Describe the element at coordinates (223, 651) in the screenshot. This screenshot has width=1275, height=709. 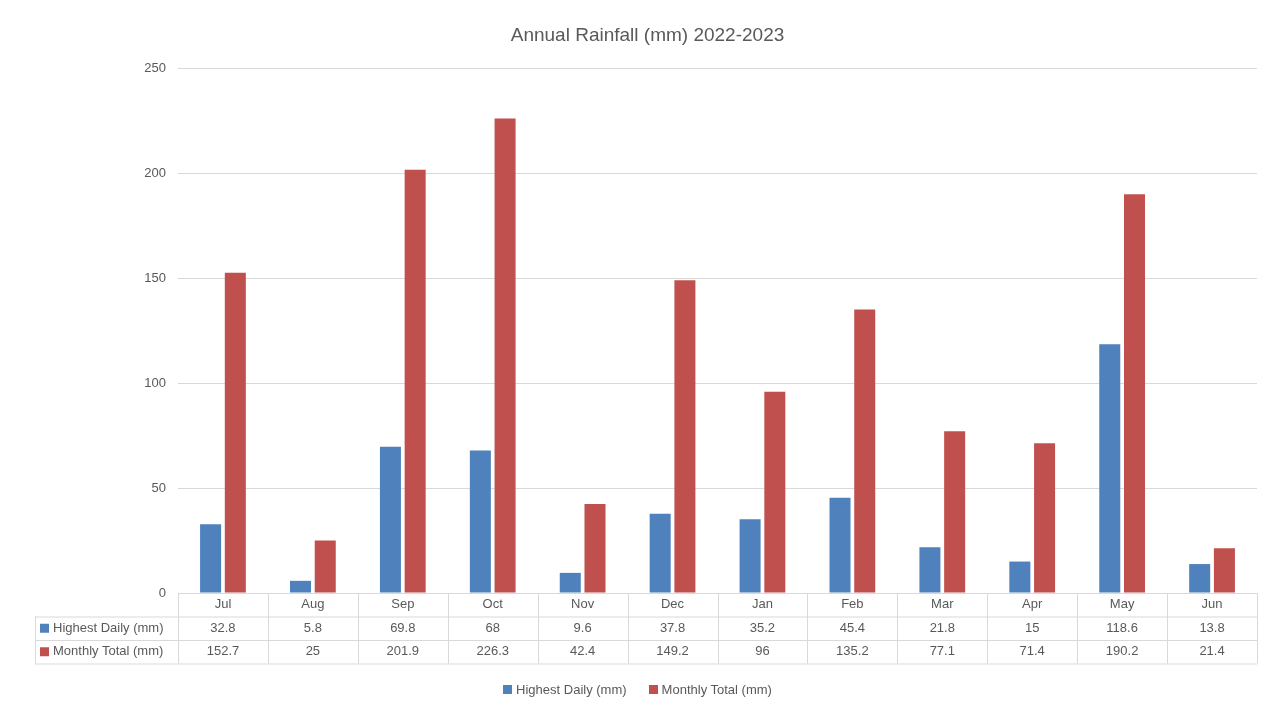
I see `data-label: 152.7` at that location.